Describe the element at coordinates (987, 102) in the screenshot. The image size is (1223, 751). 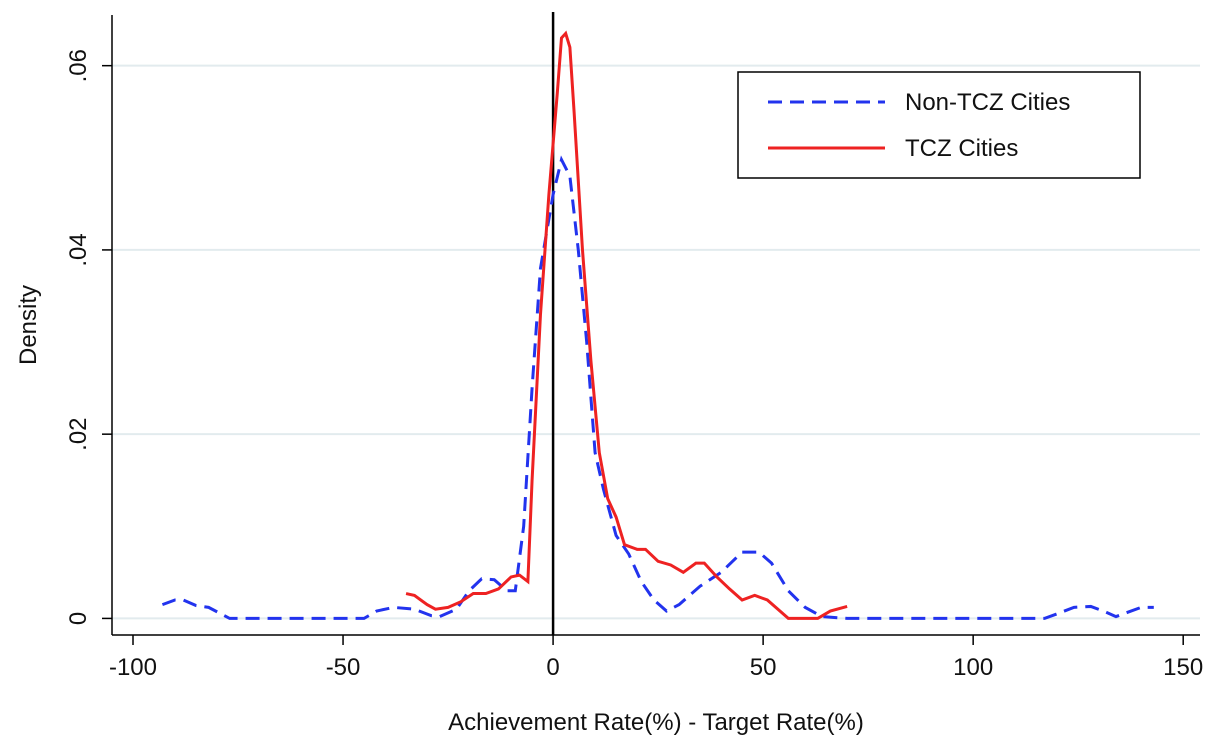
I see `legend-label: Non-TCZ Cities` at that location.